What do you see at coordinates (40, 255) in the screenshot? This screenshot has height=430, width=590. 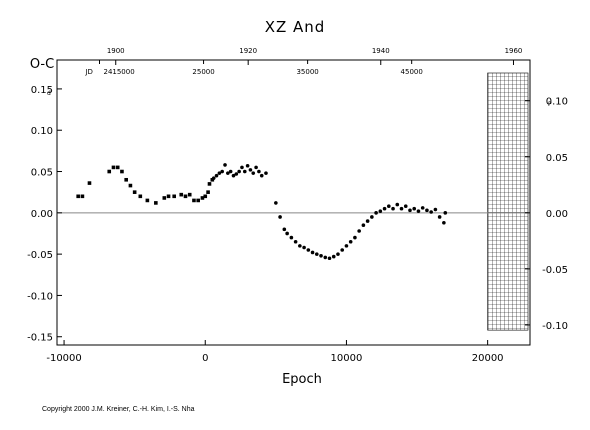 I see `y-tick-label: -0.05` at bounding box center [40, 255].